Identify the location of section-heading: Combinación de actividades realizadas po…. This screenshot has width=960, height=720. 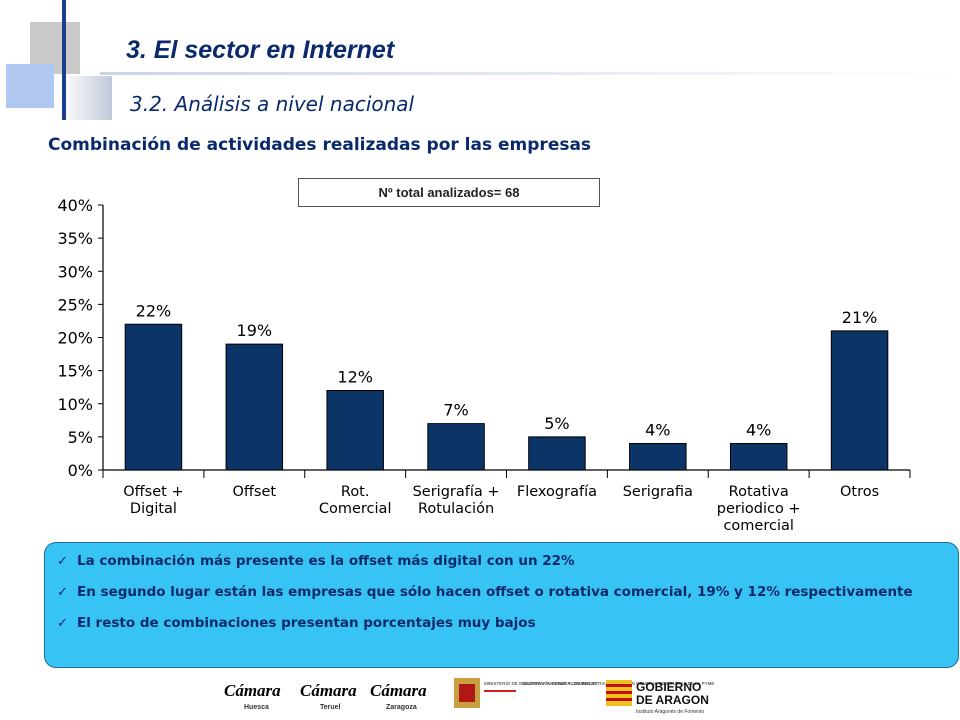
(320, 145).